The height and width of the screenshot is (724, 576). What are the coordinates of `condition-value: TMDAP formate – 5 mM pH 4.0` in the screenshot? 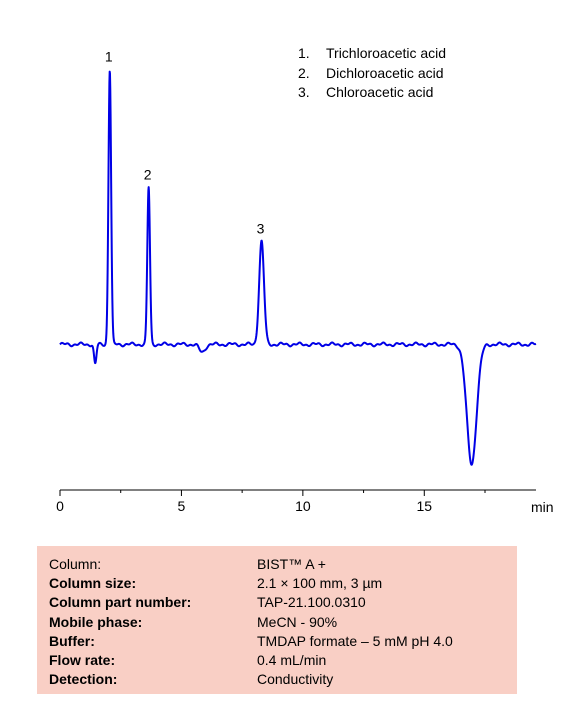 It's located at (355, 640).